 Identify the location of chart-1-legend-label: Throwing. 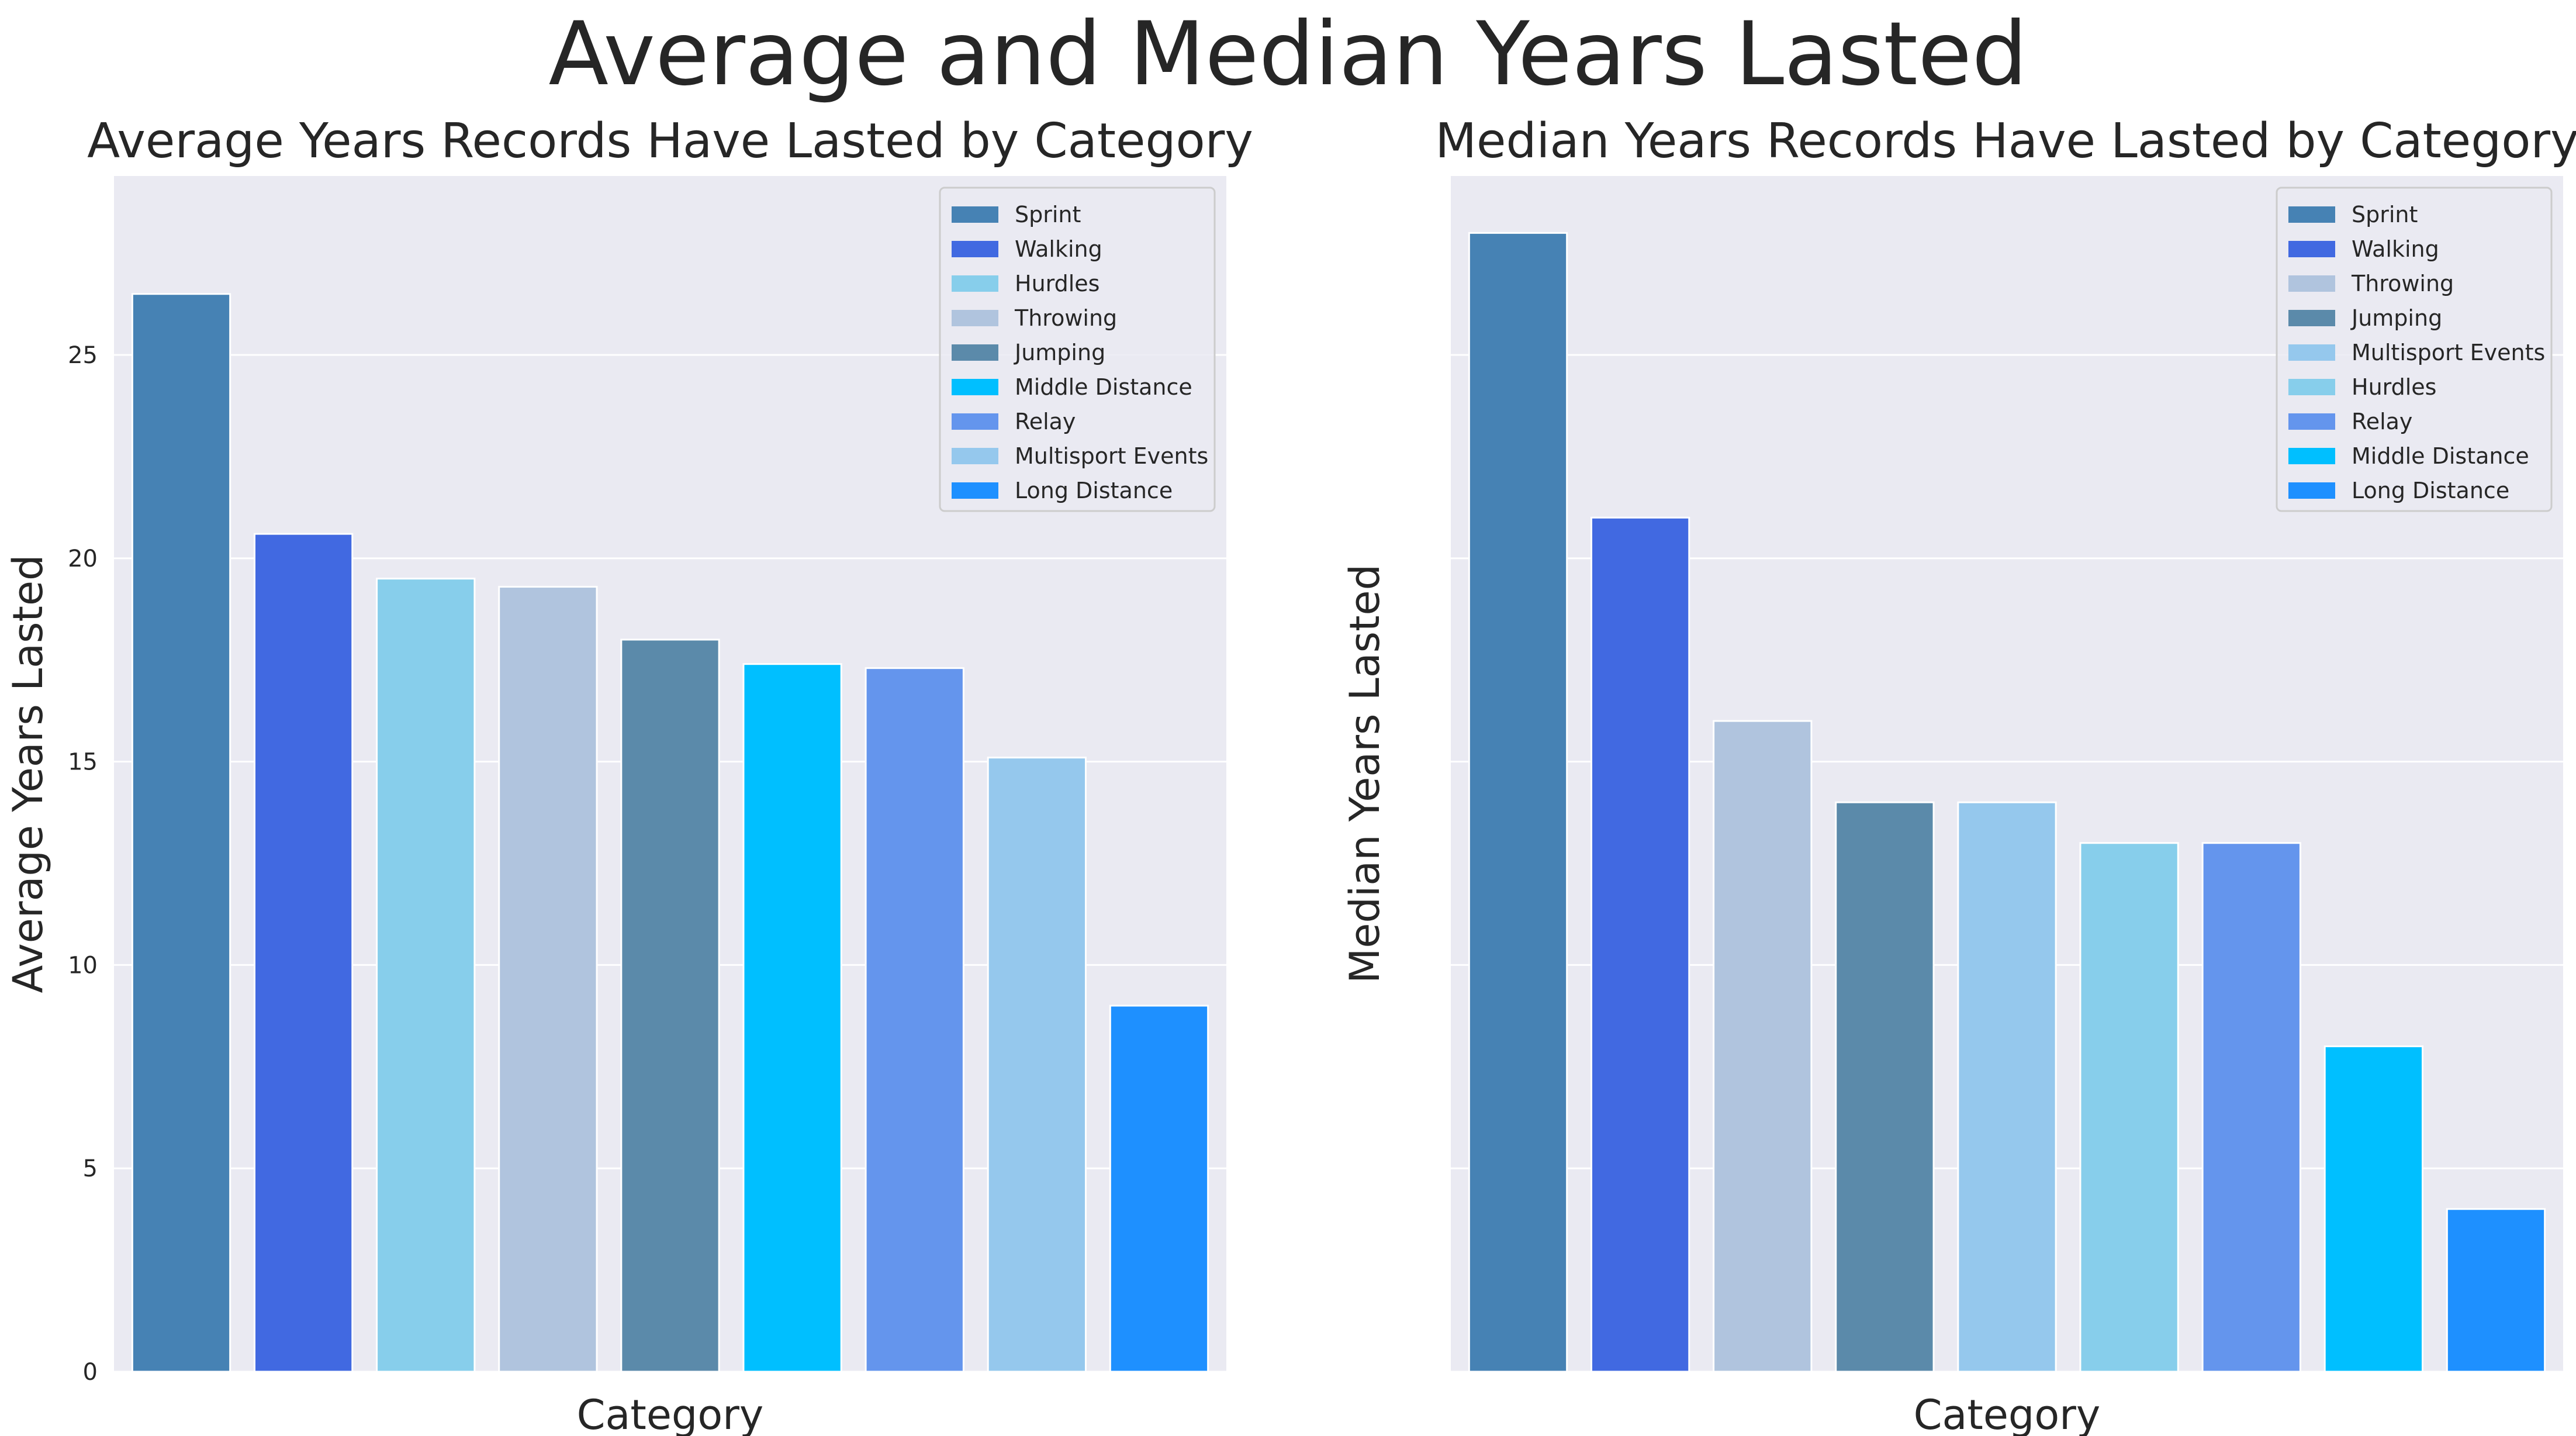
(1065, 318).